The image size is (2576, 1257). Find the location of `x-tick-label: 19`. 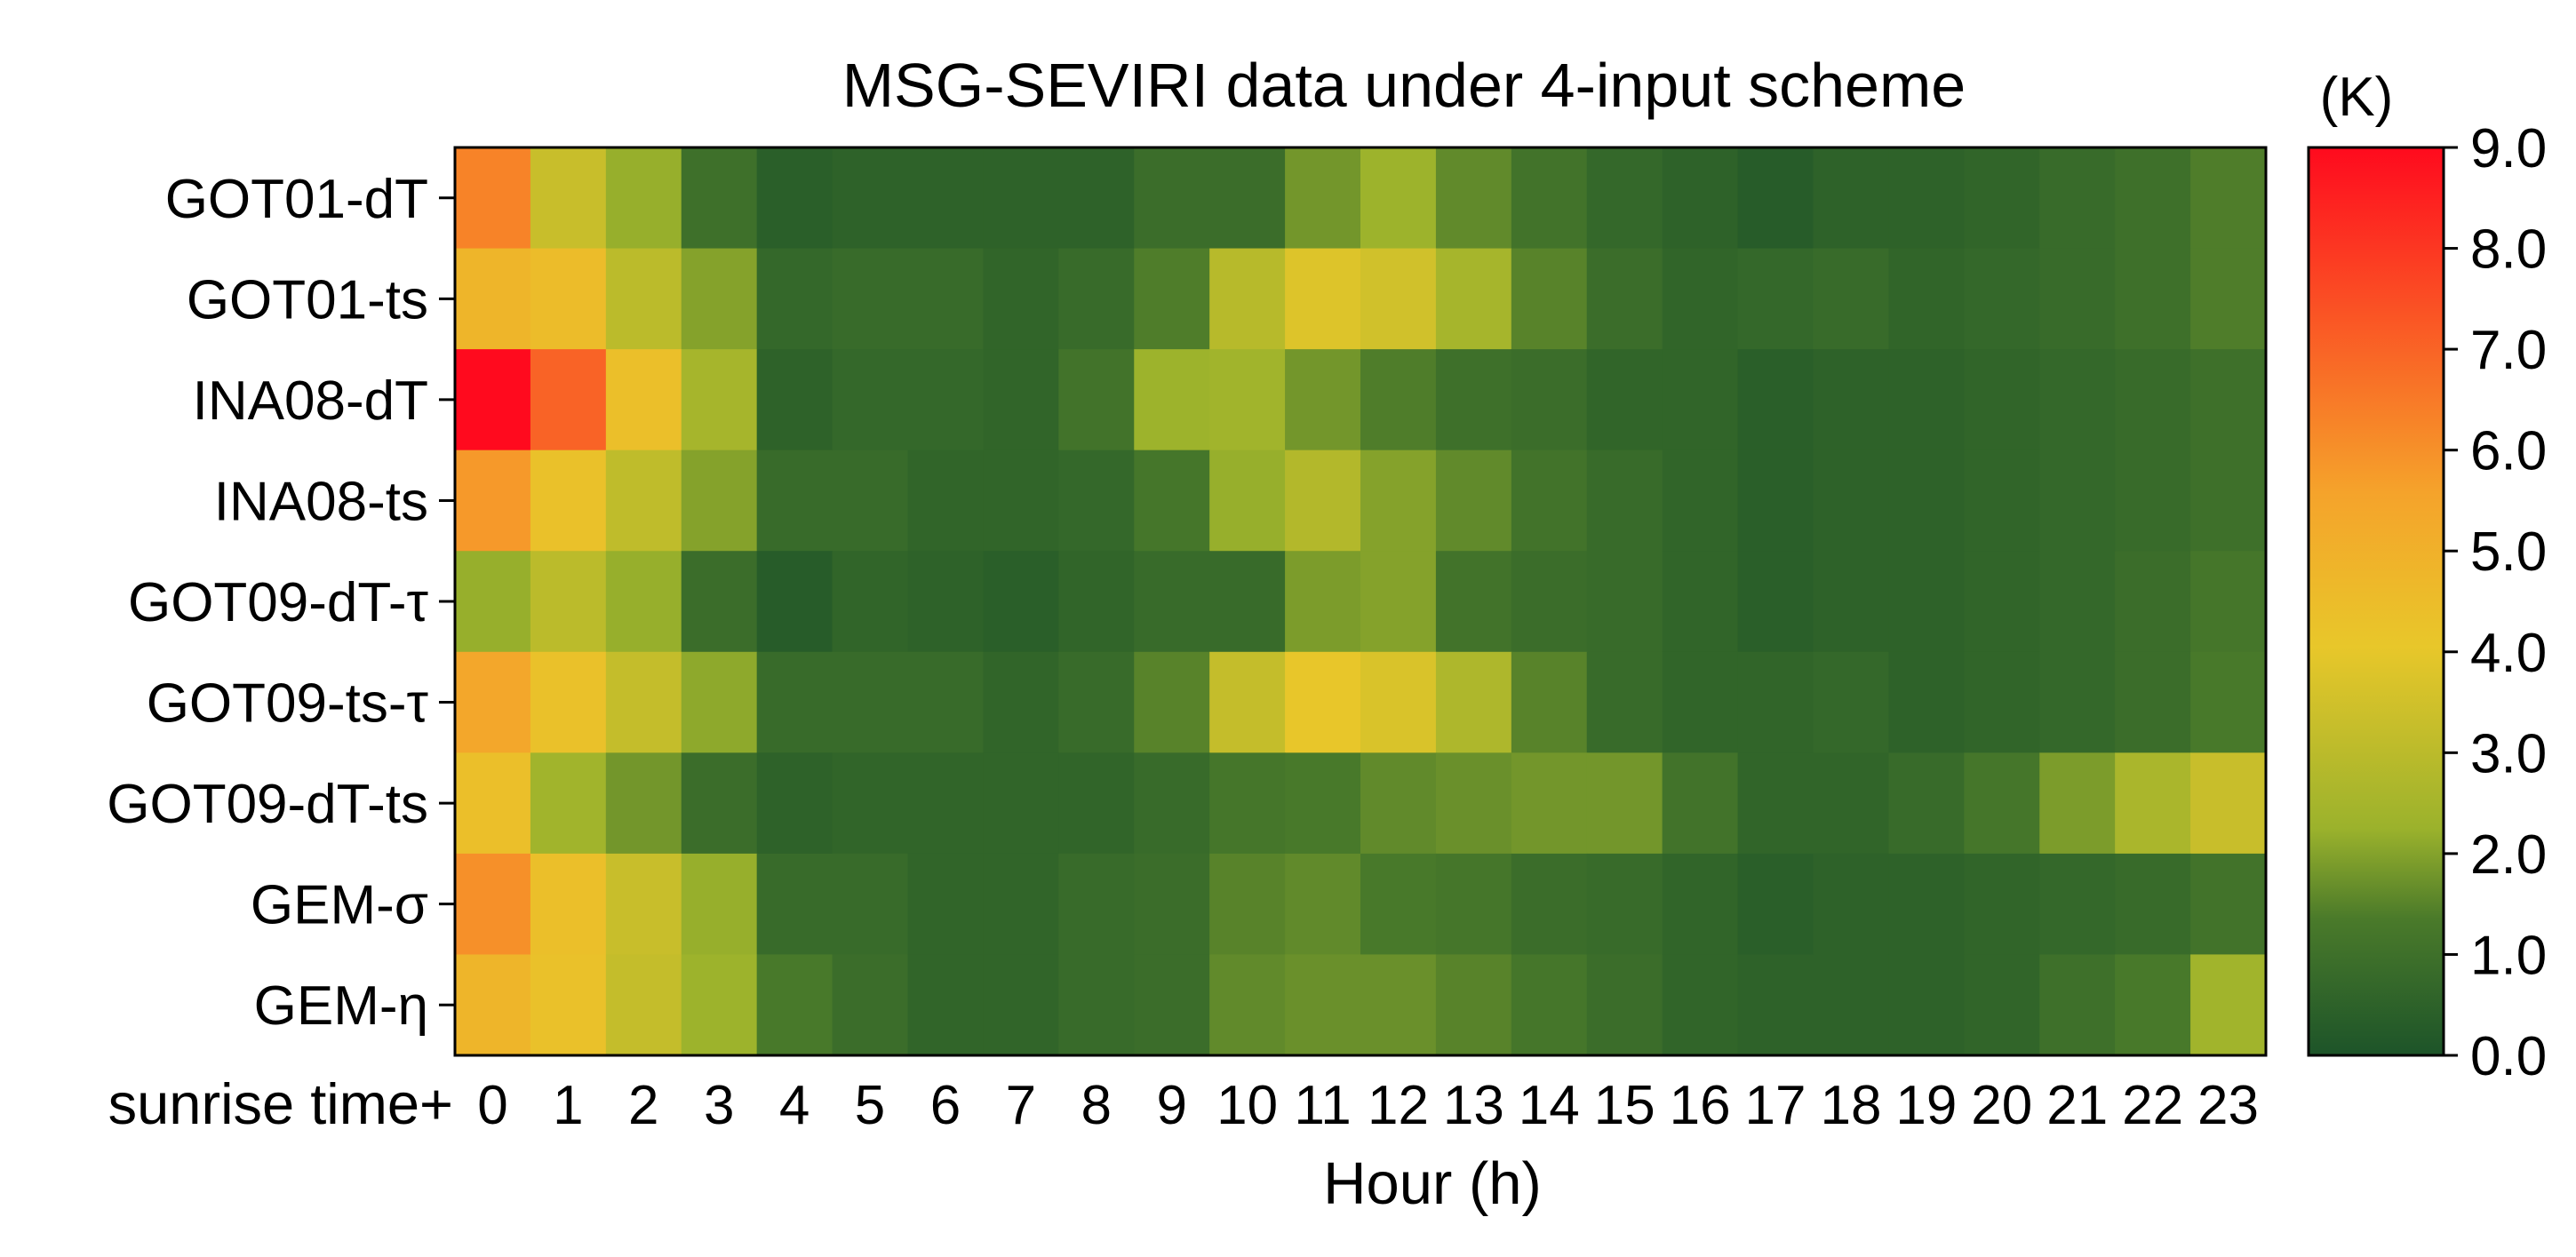

x-tick-label: 19 is located at coordinates (1926, 1105).